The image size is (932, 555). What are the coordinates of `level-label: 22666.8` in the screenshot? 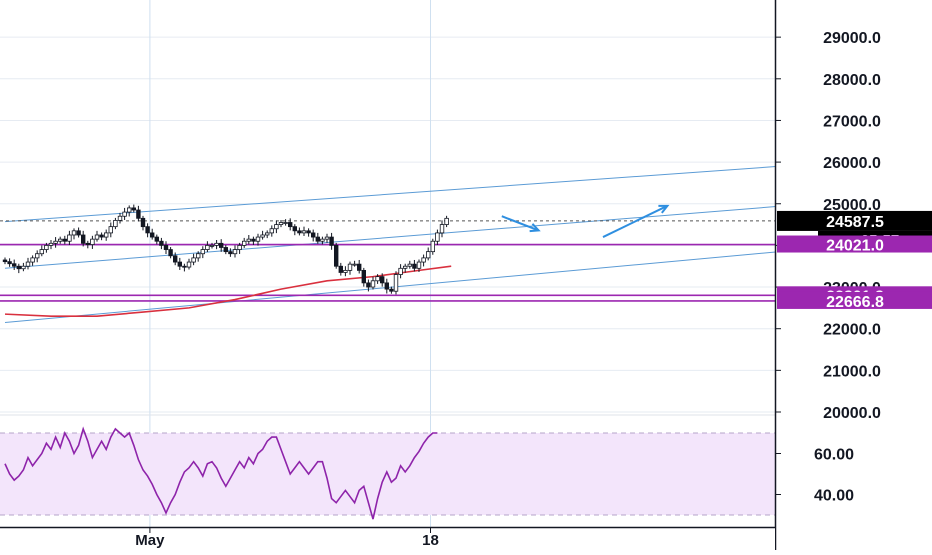 It's located at (855, 302).